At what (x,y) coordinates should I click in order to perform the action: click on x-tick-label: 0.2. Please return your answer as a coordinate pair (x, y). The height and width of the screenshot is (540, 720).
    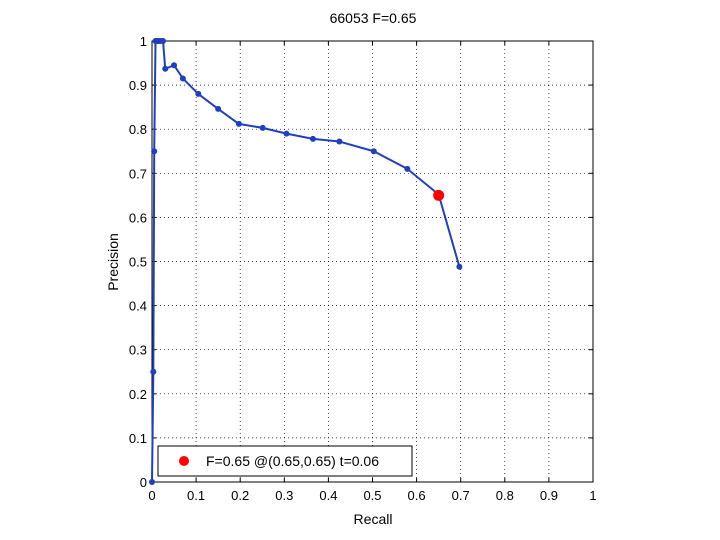
    Looking at the image, I should click on (240, 495).